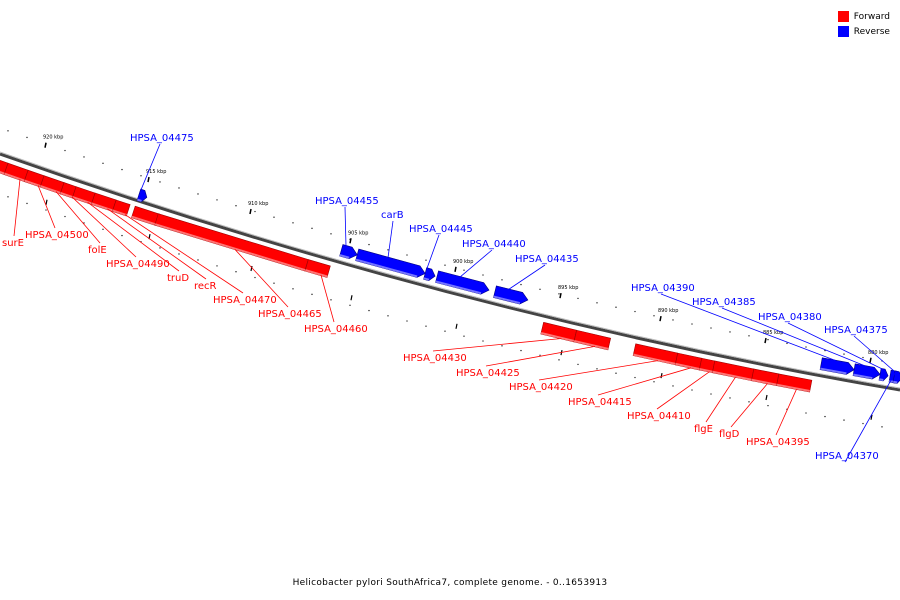 The image size is (900, 600). Describe the element at coordinates (435, 358) in the screenshot. I see `gene-label-hpsa_04430: HPSA_04430` at that location.